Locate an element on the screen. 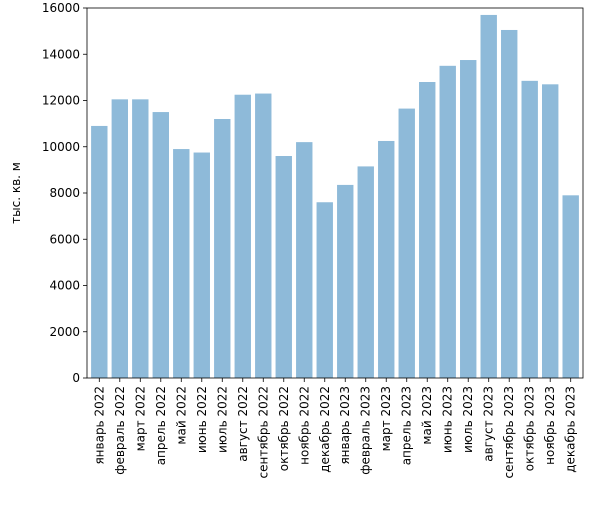 The height and width of the screenshot is (506, 589). x-tick-label: декабрь 2023 is located at coordinates (571, 429).